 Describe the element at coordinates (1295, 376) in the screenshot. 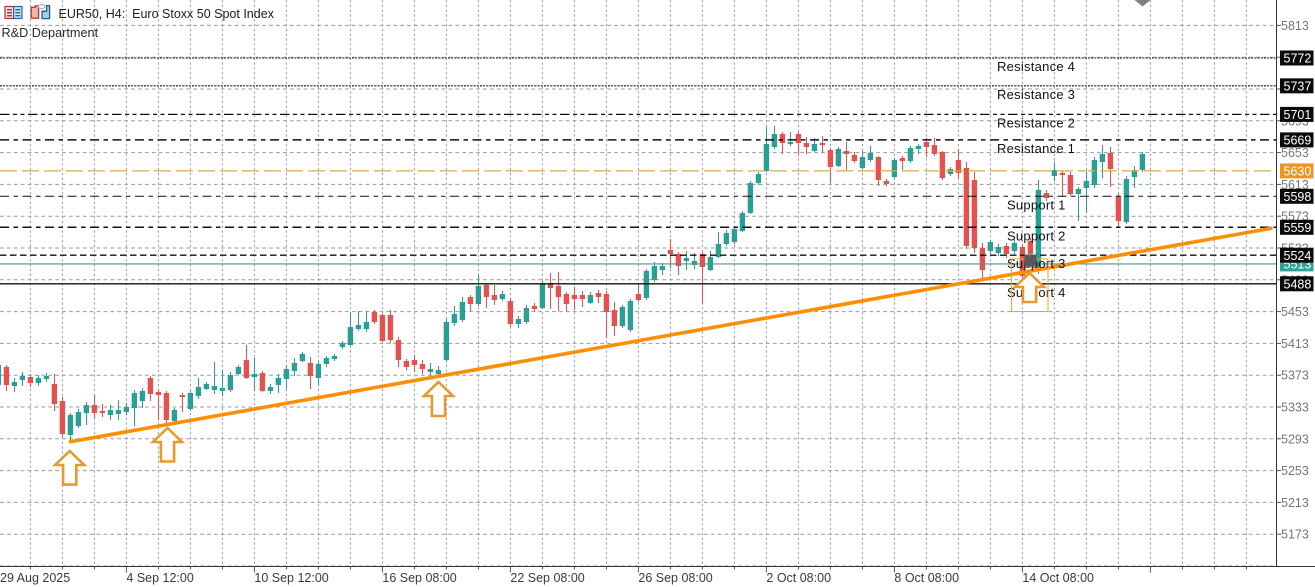

I see `svg-text: 5373` at that location.